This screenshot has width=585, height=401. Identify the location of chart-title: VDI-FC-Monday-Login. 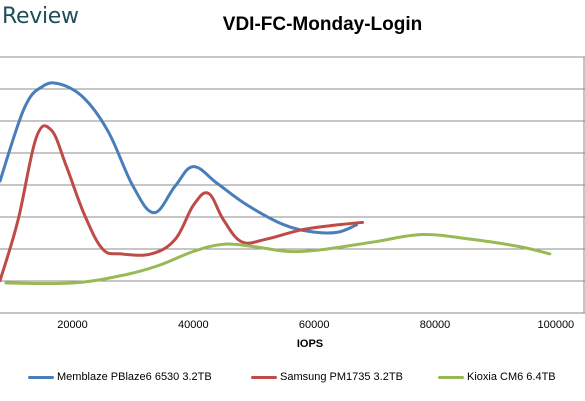
(292, 25).